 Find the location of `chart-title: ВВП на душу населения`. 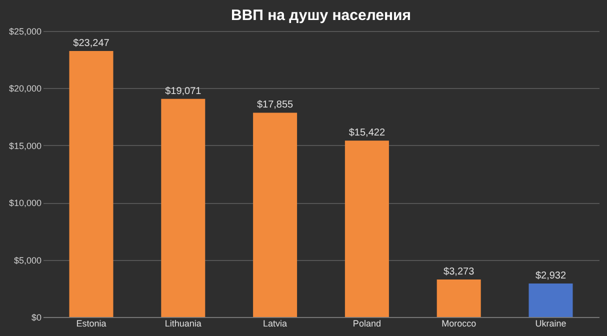

chart-title: ВВП на душу населения is located at coordinates (321, 15).